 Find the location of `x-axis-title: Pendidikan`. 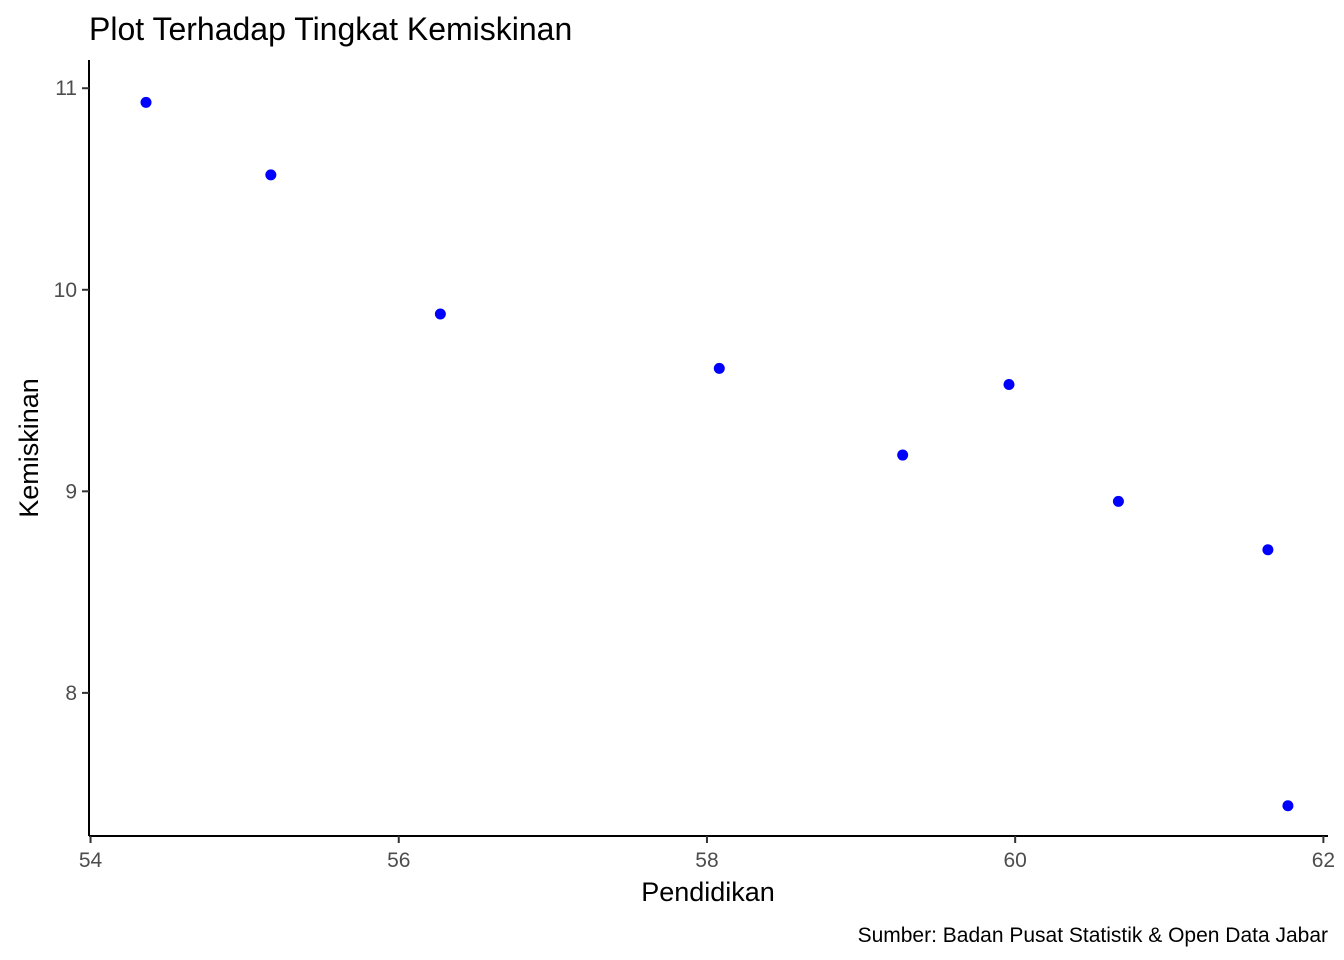

x-axis-title: Pendidikan is located at coordinates (708, 892).